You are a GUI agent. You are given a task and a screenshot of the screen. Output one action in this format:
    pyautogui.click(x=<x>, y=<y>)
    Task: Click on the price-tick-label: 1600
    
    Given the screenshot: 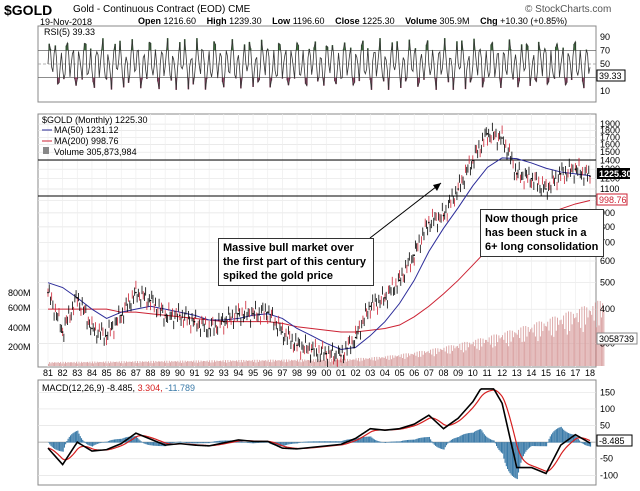 What is the action you would take?
    pyautogui.click(x=610, y=145)
    